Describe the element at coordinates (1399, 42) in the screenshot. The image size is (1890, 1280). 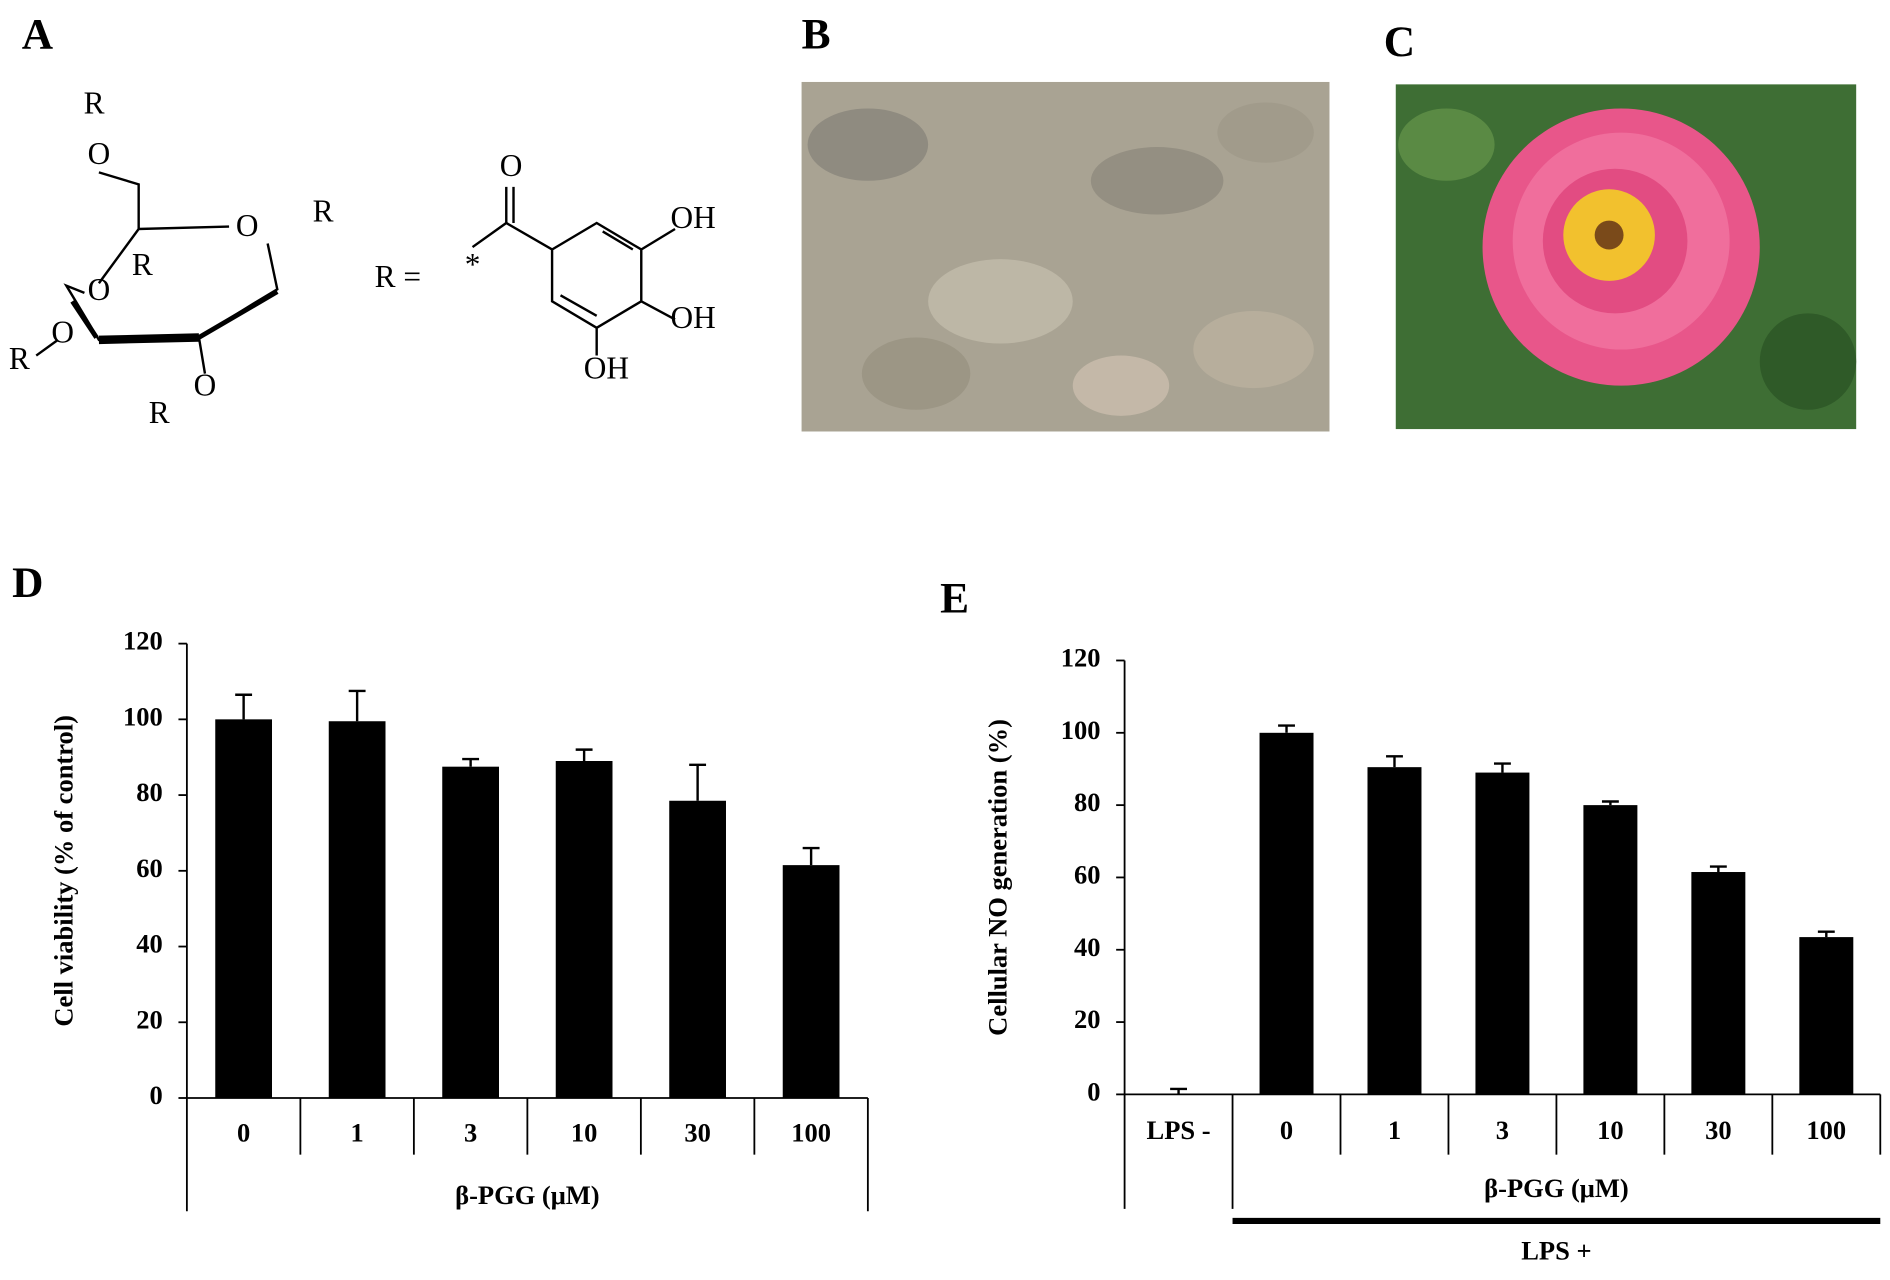
I see `panel-label: C` at that location.